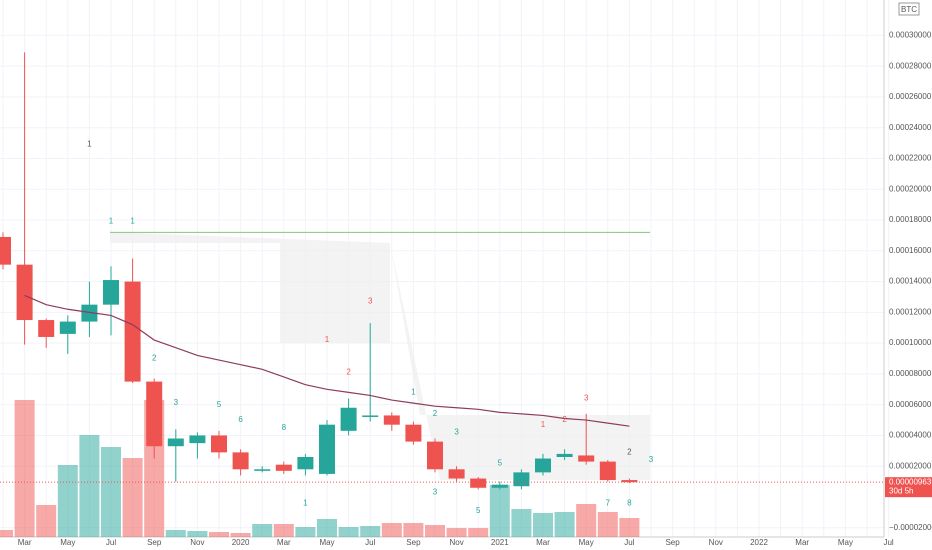 The width and height of the screenshot is (932, 550). What do you see at coordinates (910, 127) in the screenshot?
I see `y-tick-label: 0.00024000` at bounding box center [910, 127].